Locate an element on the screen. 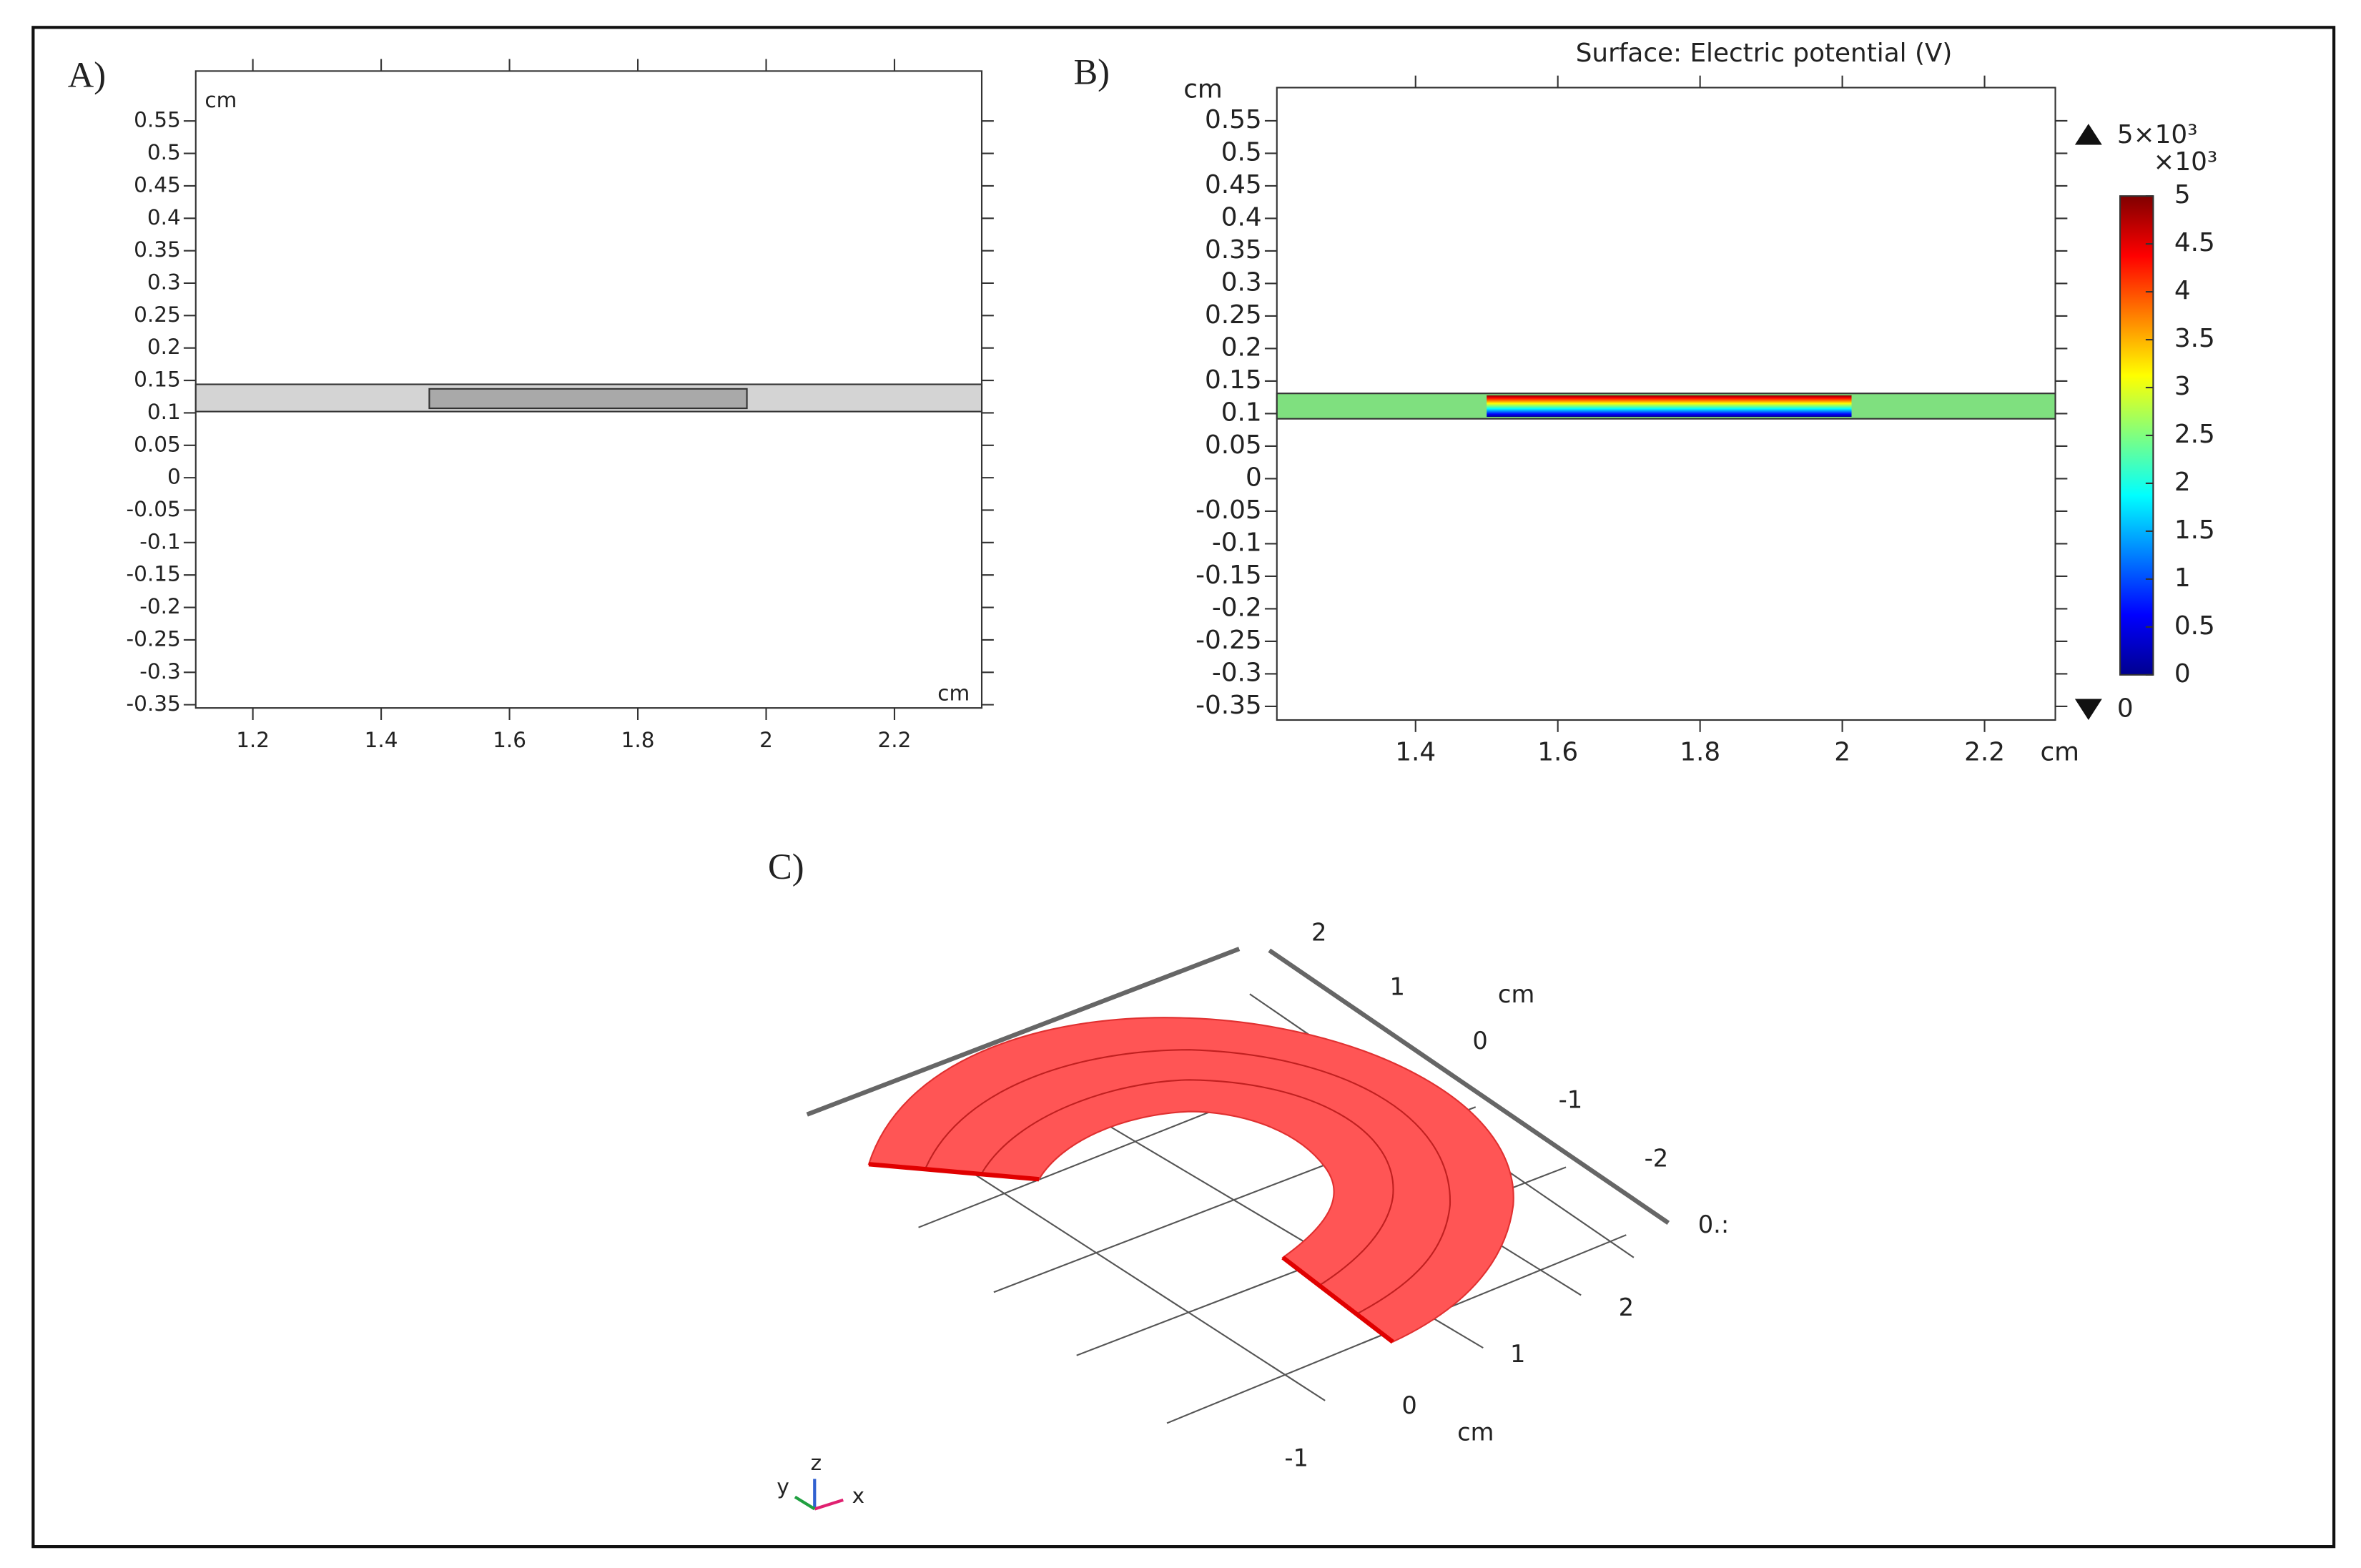 The width and height of the screenshot is (2361, 1568). chart-title: Surface: Electric potential (V) is located at coordinates (1764, 53).